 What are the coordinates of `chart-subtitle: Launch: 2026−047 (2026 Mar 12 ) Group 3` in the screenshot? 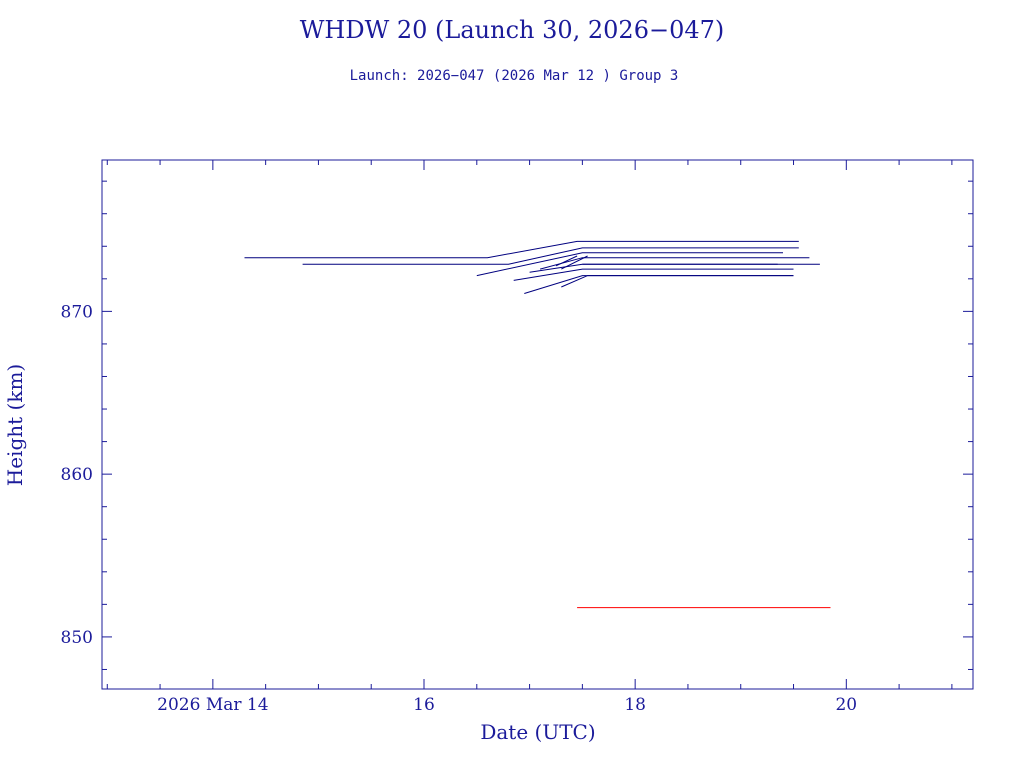 It's located at (514, 76).